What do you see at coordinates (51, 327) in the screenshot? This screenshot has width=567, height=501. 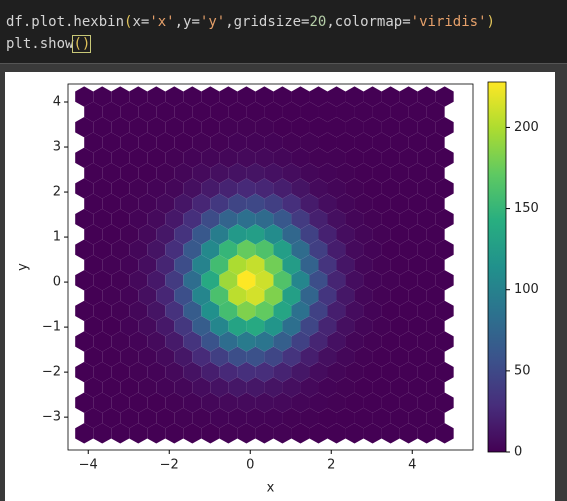 I see `y-tick-label: −1` at bounding box center [51, 327].